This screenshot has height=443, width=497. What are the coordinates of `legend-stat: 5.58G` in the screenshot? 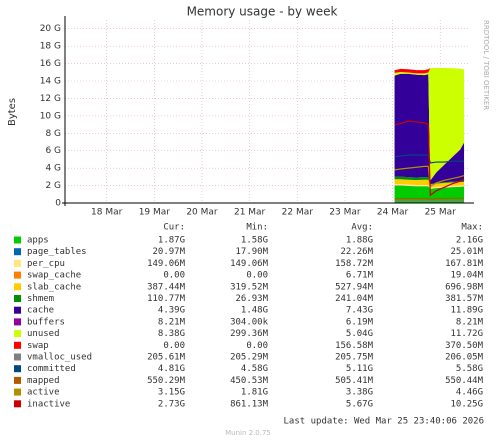 It's located at (469, 369).